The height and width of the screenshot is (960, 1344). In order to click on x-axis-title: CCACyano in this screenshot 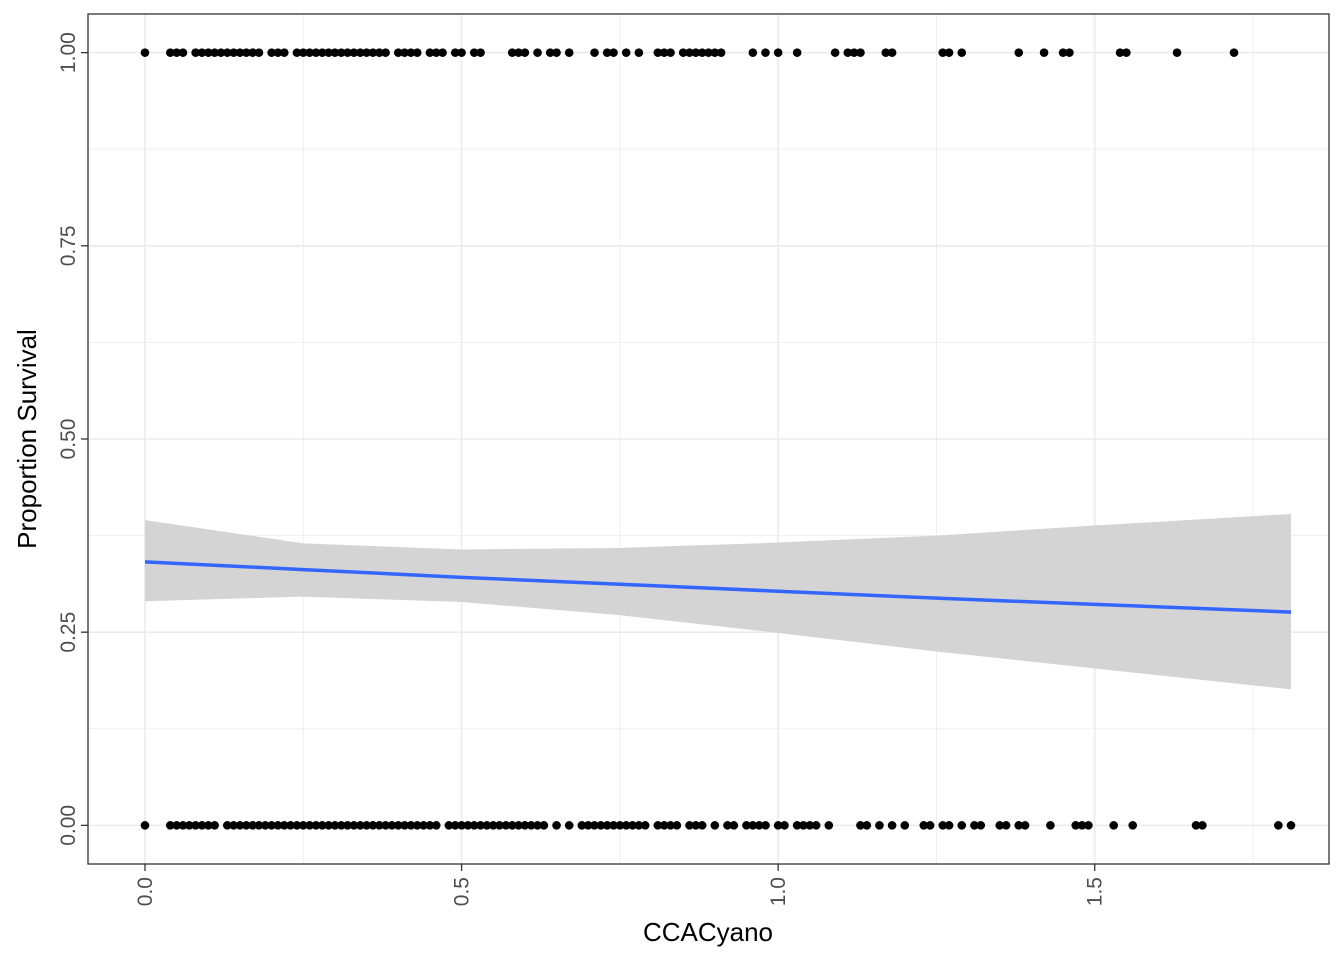, I will do `click(708, 932)`.